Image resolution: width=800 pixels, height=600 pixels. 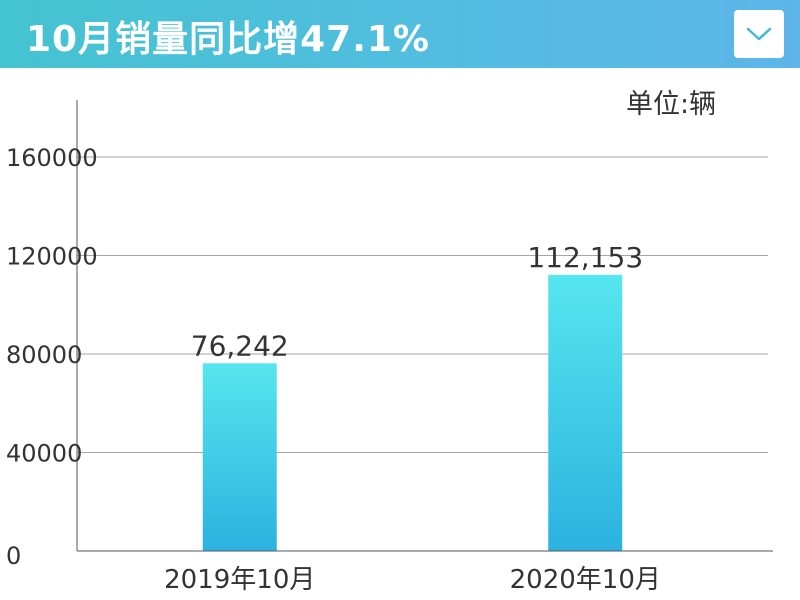 I want to click on dropdown-button, so click(x=759, y=34).